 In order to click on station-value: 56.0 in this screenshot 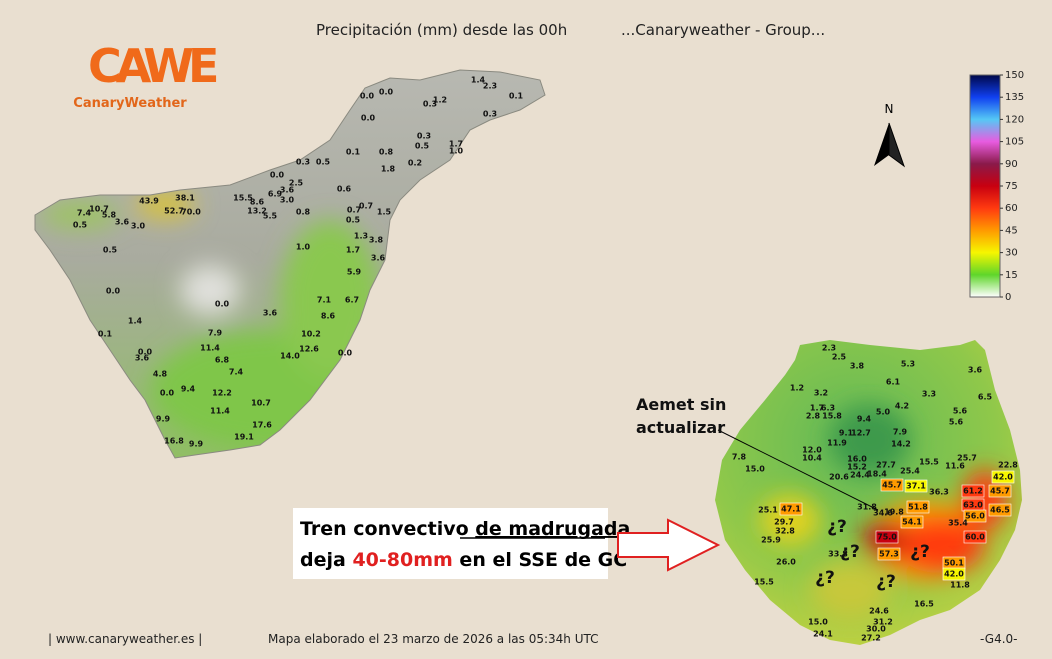, I will do `click(975, 516)`.